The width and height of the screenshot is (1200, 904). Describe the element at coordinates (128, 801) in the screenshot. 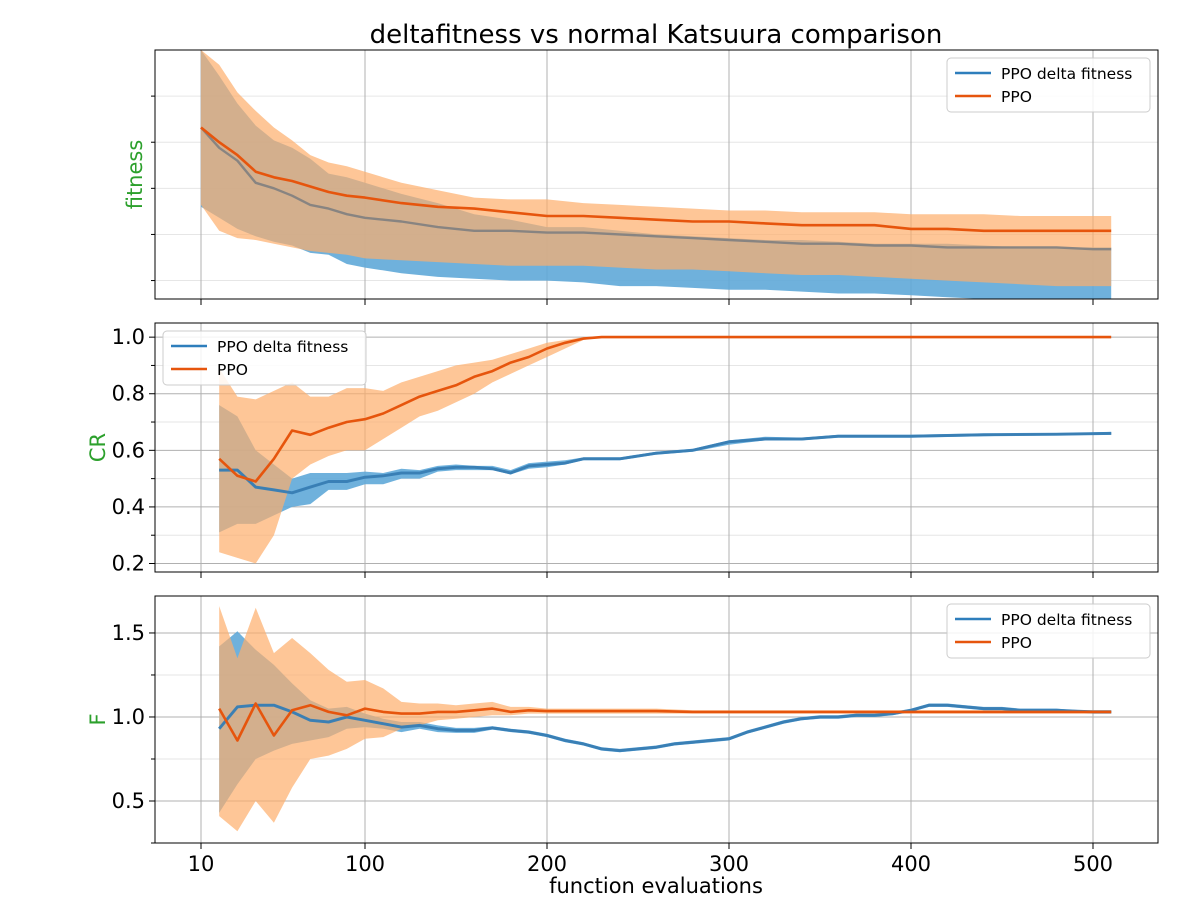

I see `y-tick-label: 0.5` at that location.